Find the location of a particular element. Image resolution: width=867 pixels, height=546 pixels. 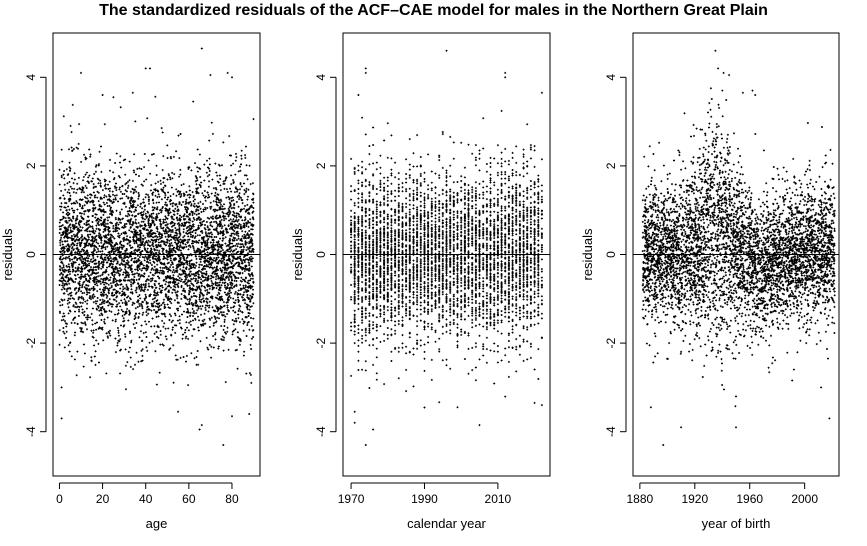

x-tick-label: 1920 is located at coordinates (694, 499).